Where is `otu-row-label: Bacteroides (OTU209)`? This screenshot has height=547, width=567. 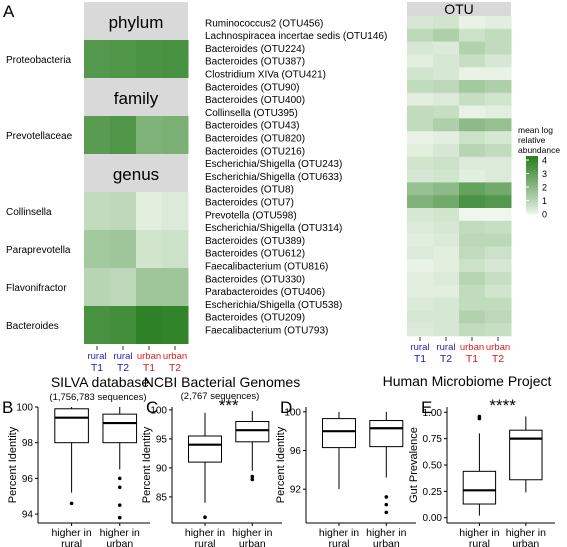 otu-row-label: Bacteroides (OTU209) is located at coordinates (255, 318).